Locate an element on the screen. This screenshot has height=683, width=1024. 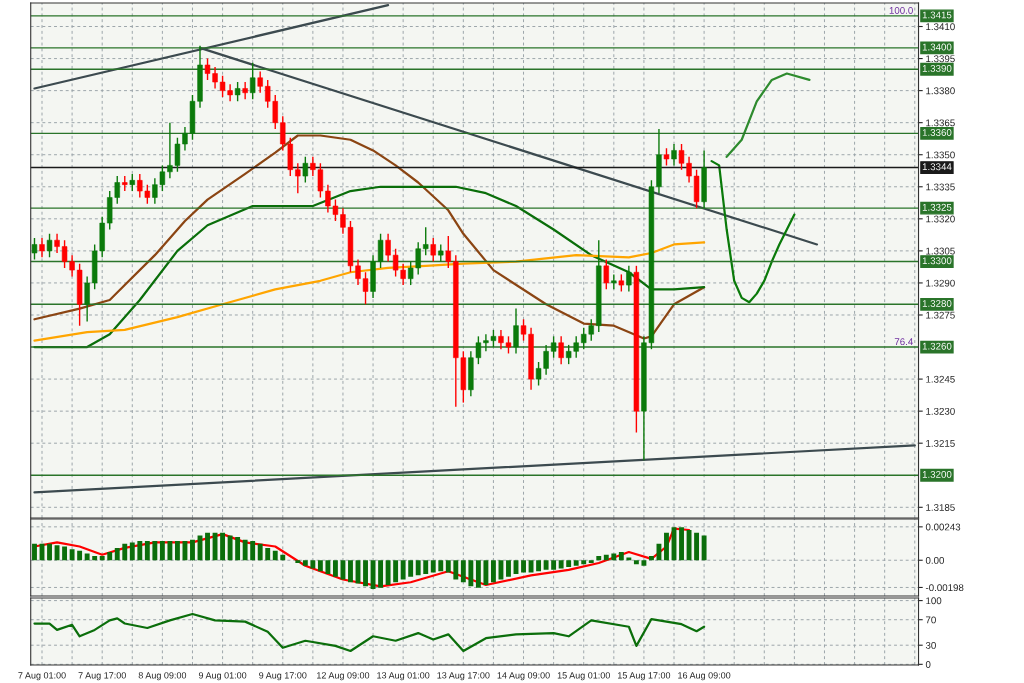
x-tick-label: 7 Aug 17:00 is located at coordinates (102, 676).